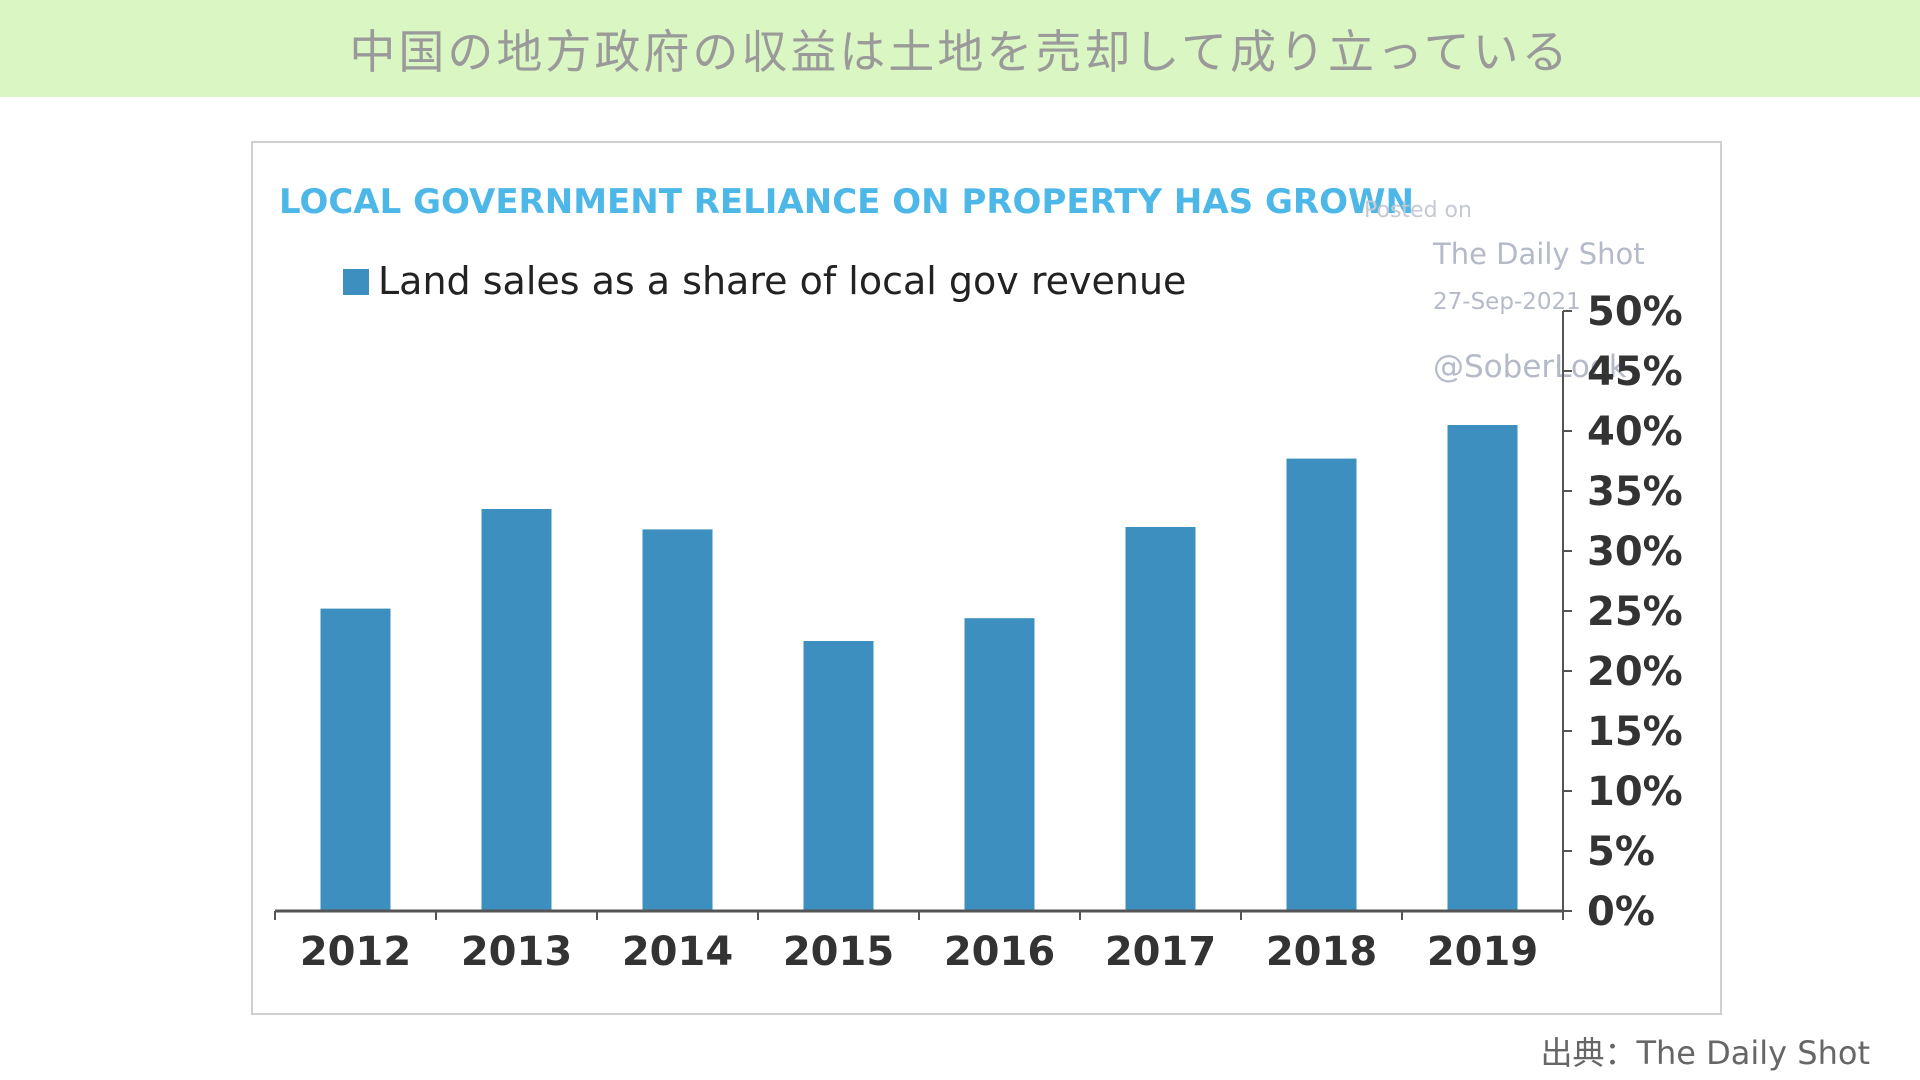 The image size is (1920, 1080). Describe the element at coordinates (677, 952) in the screenshot. I see `x-tick-label-2014: 2014` at that location.